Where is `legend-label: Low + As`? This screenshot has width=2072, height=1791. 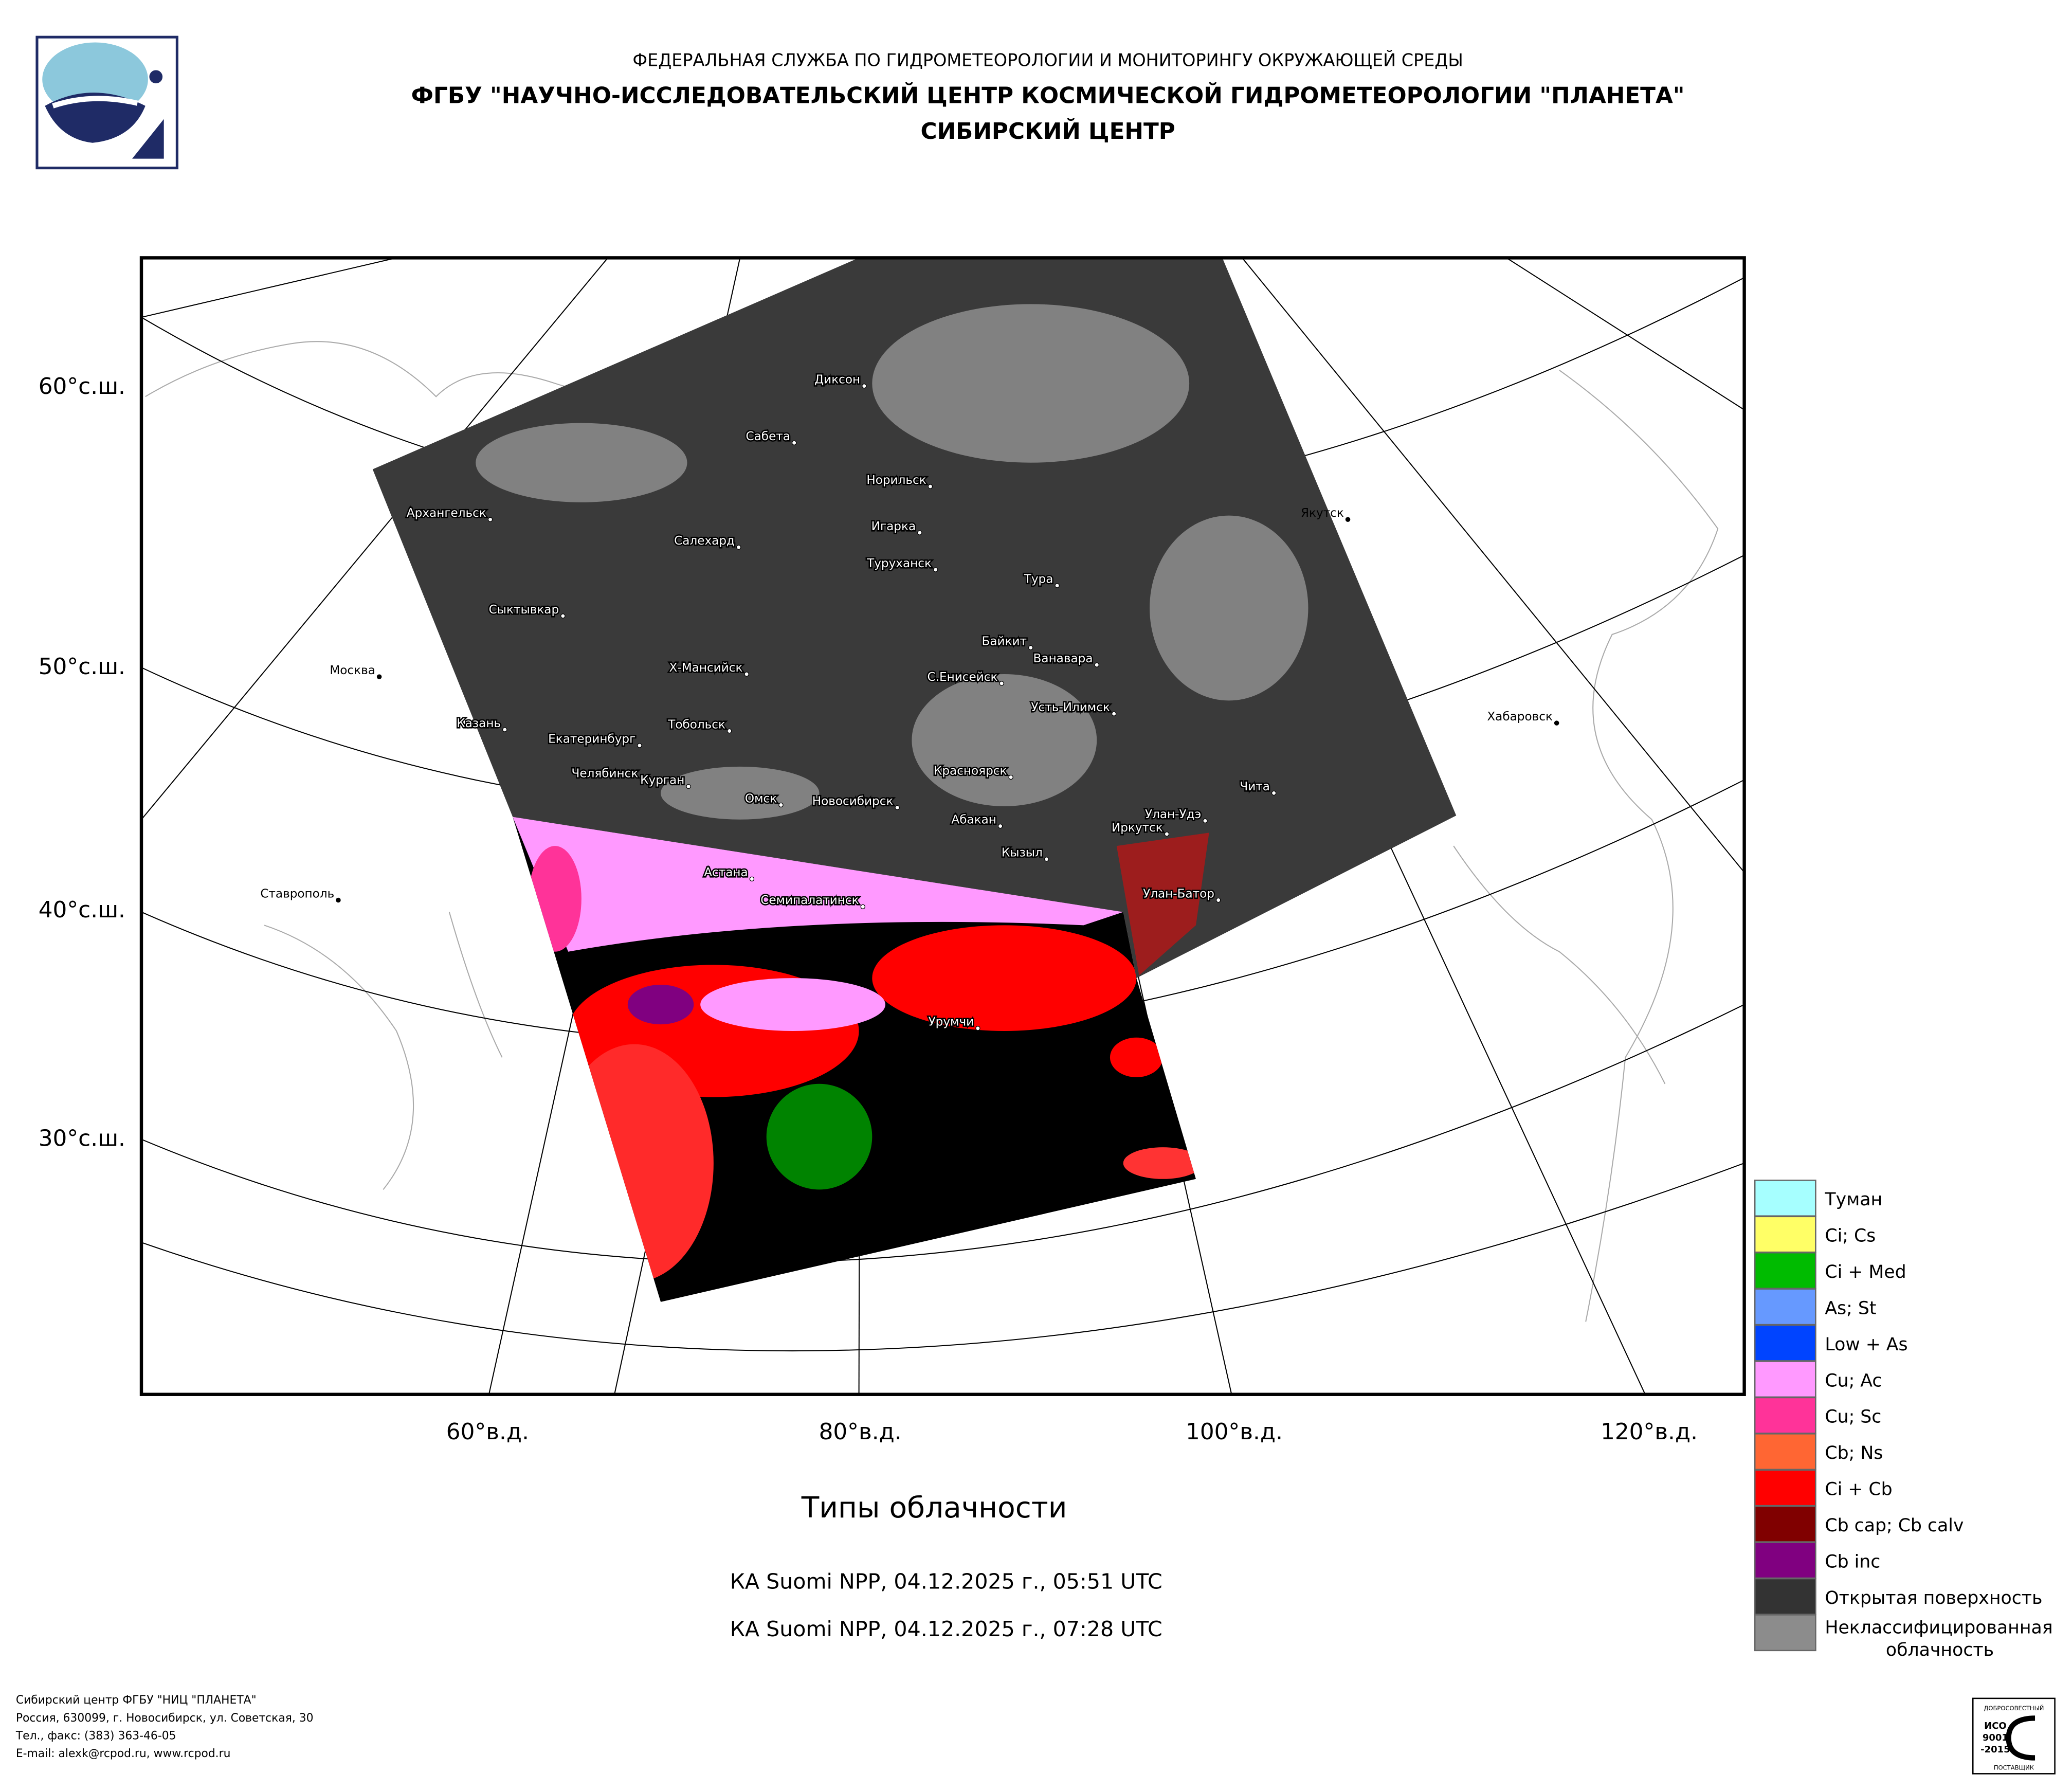 legend-label: Low + As is located at coordinates (1866, 1344).